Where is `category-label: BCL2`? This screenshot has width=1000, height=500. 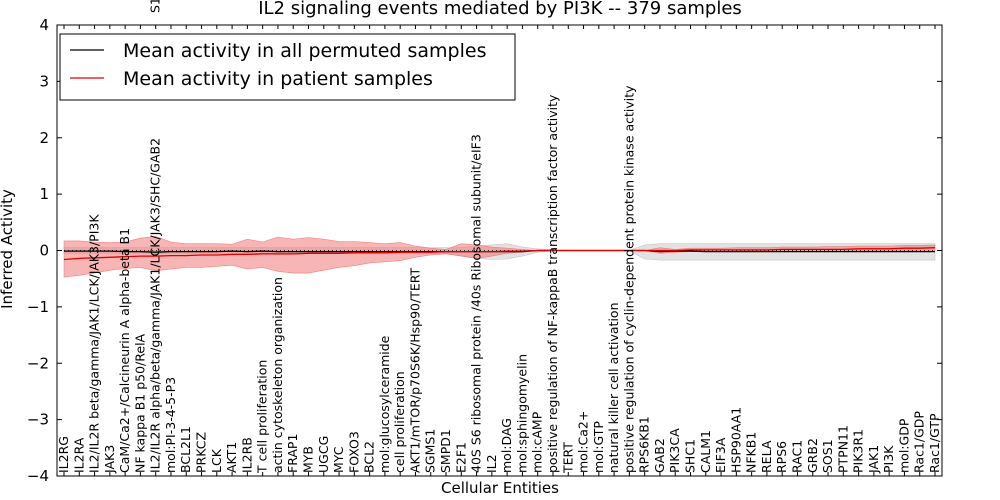
category-label: BCL2 is located at coordinates (369, 457).